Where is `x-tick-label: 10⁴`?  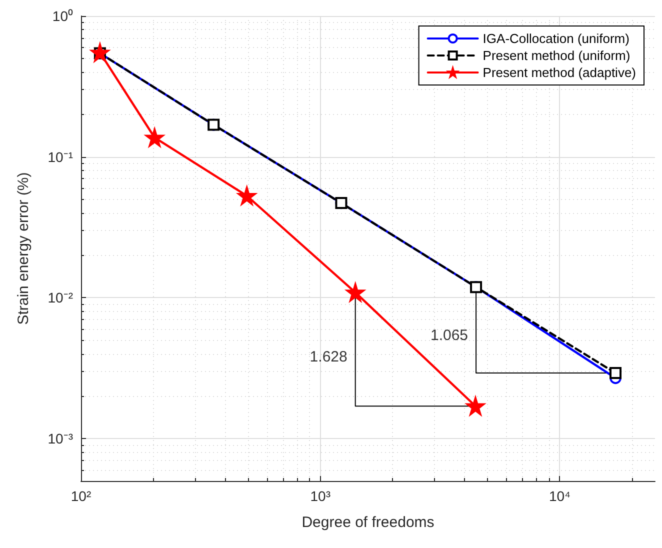
x-tick-label: 10⁴ is located at coordinates (559, 496).